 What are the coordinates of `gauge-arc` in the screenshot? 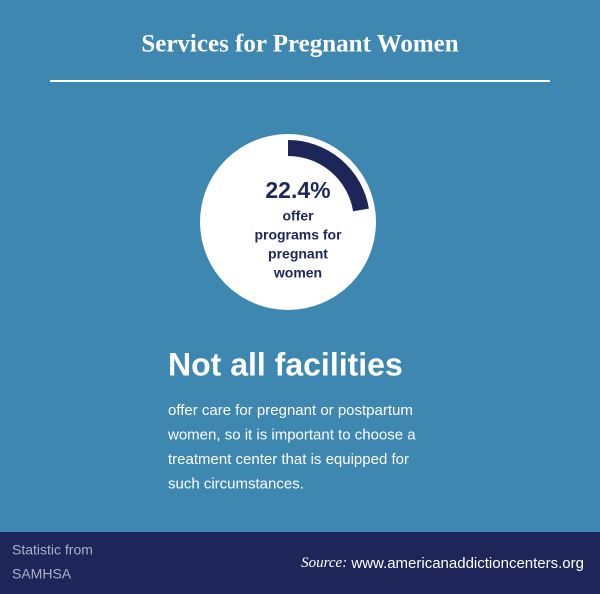 It's located at (328, 176).